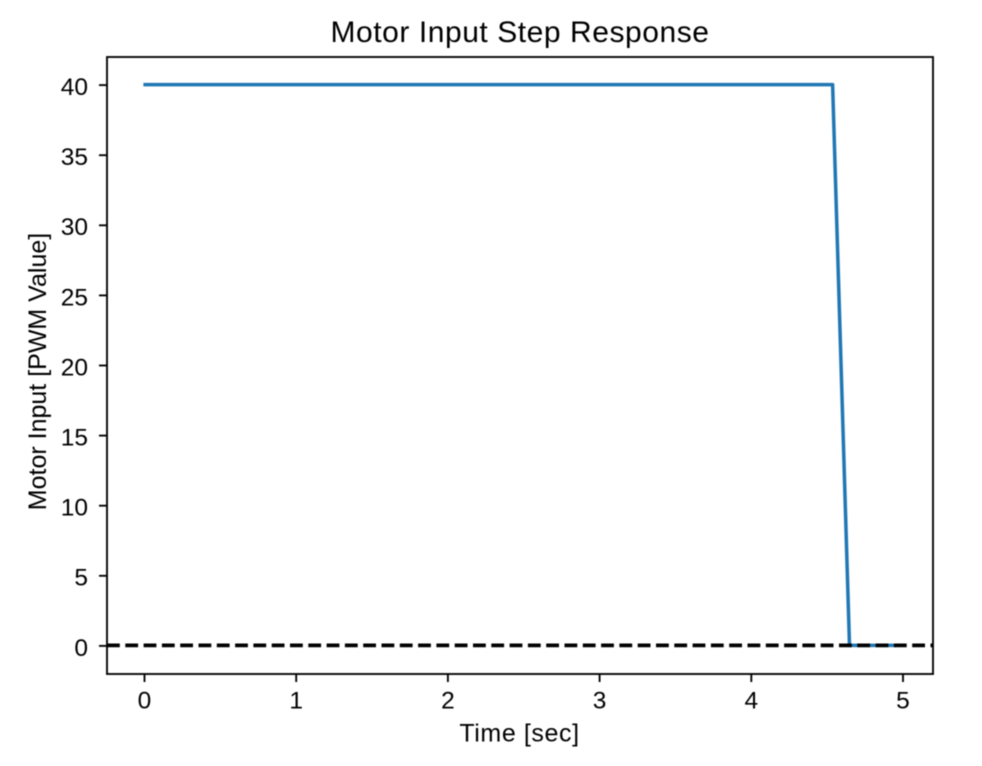  I want to click on svg-text: 1, so click(296, 701).